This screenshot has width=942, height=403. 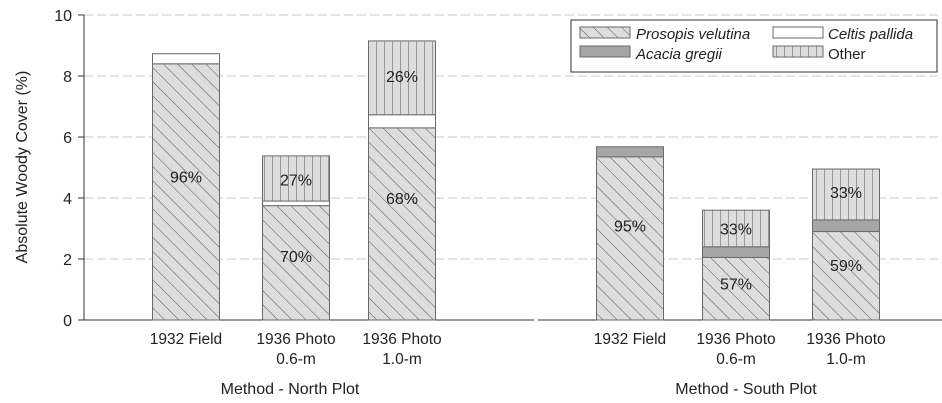 I want to click on data-label: 59%, so click(x=846, y=266).